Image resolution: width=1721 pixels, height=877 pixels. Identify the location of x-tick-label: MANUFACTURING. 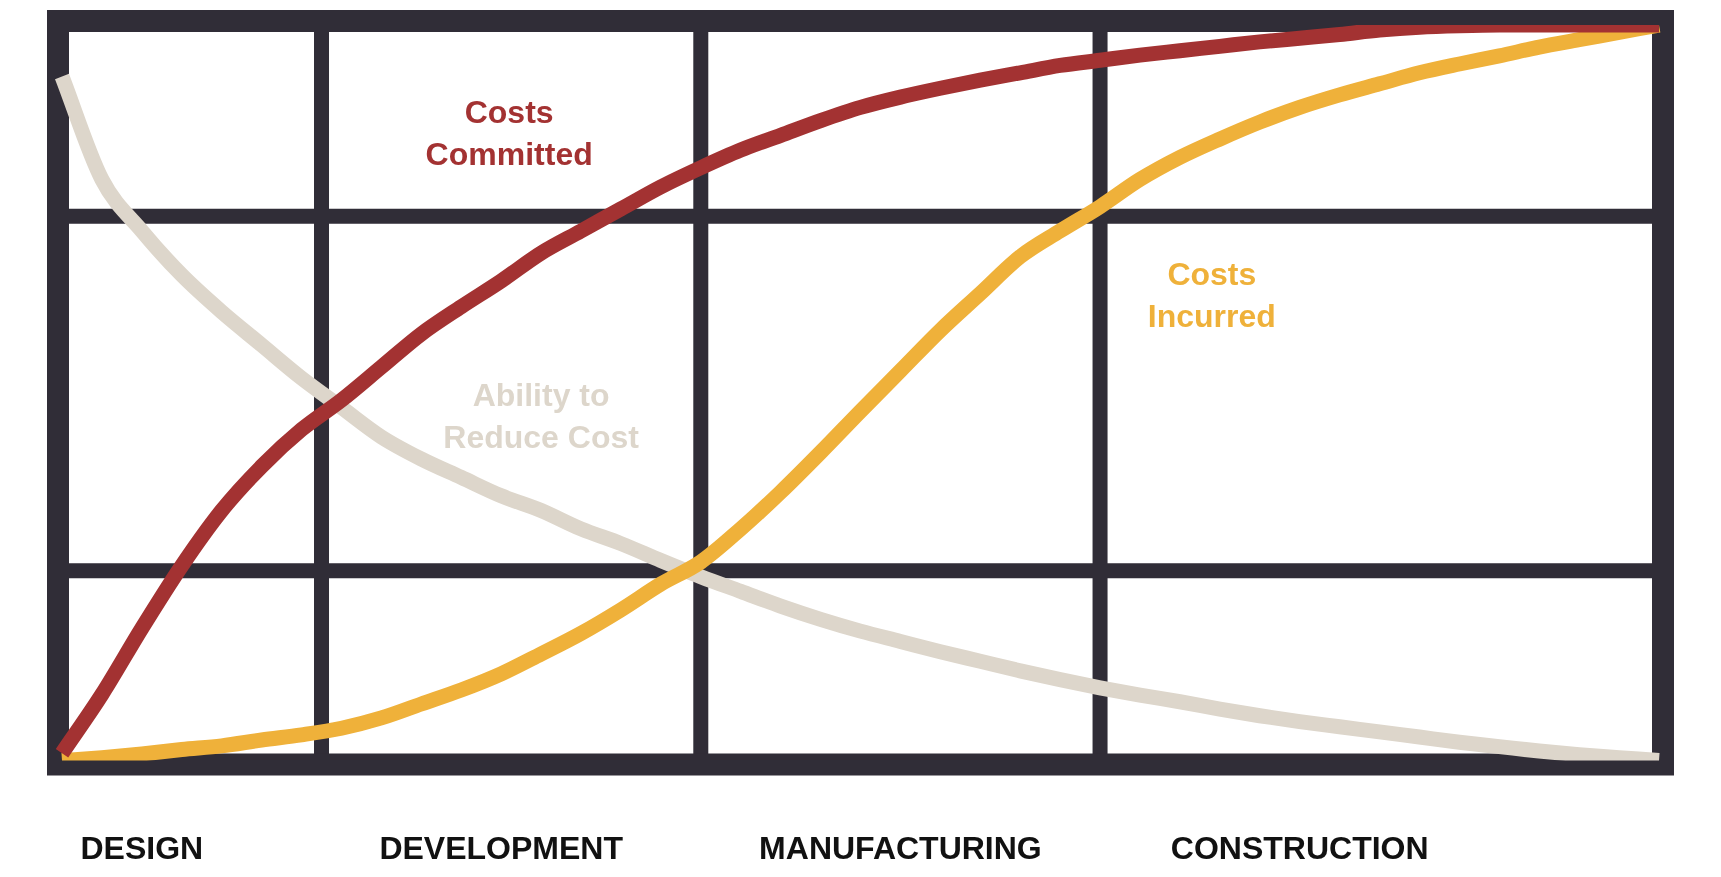
(900, 847).